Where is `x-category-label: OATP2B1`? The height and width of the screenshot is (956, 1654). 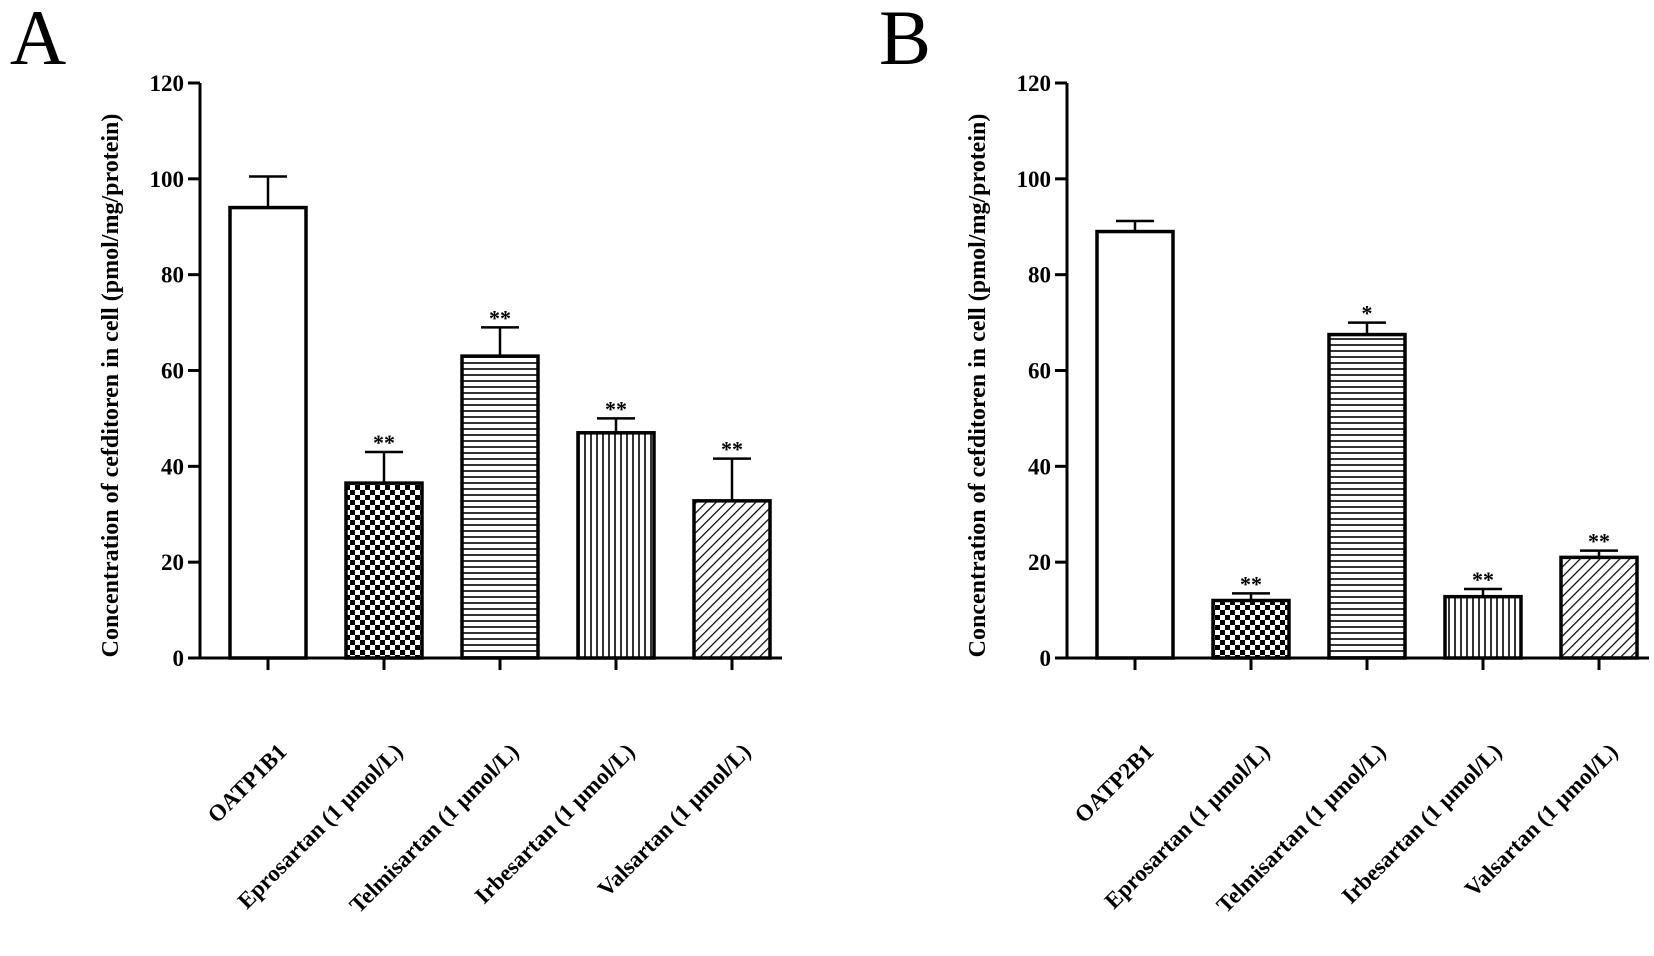
x-category-label: OATP2B1 is located at coordinates (1114, 783).